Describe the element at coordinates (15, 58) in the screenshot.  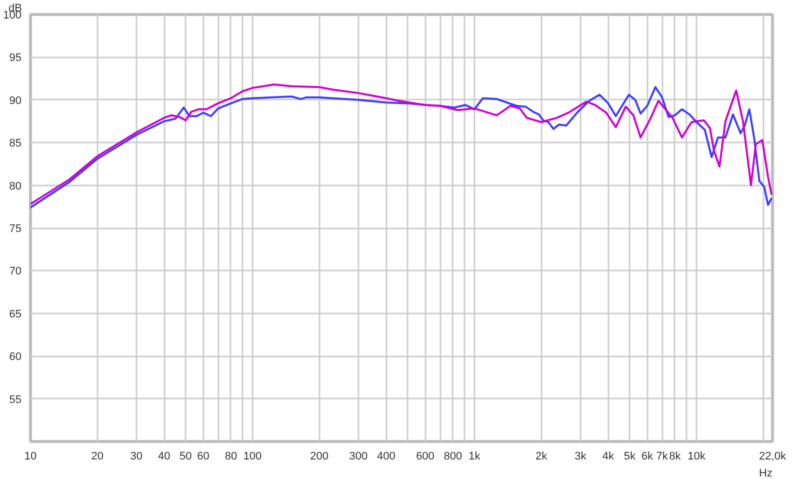
I see `y-tick-label: 95` at that location.